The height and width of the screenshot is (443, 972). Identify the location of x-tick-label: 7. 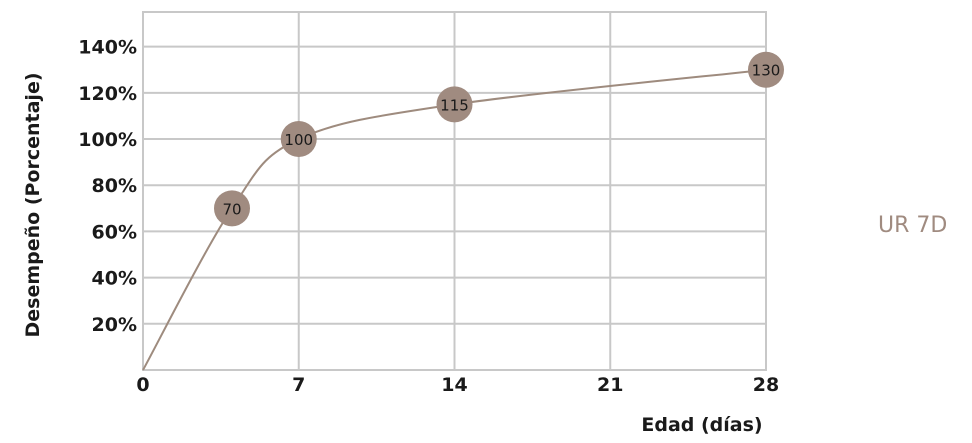
(298, 385).